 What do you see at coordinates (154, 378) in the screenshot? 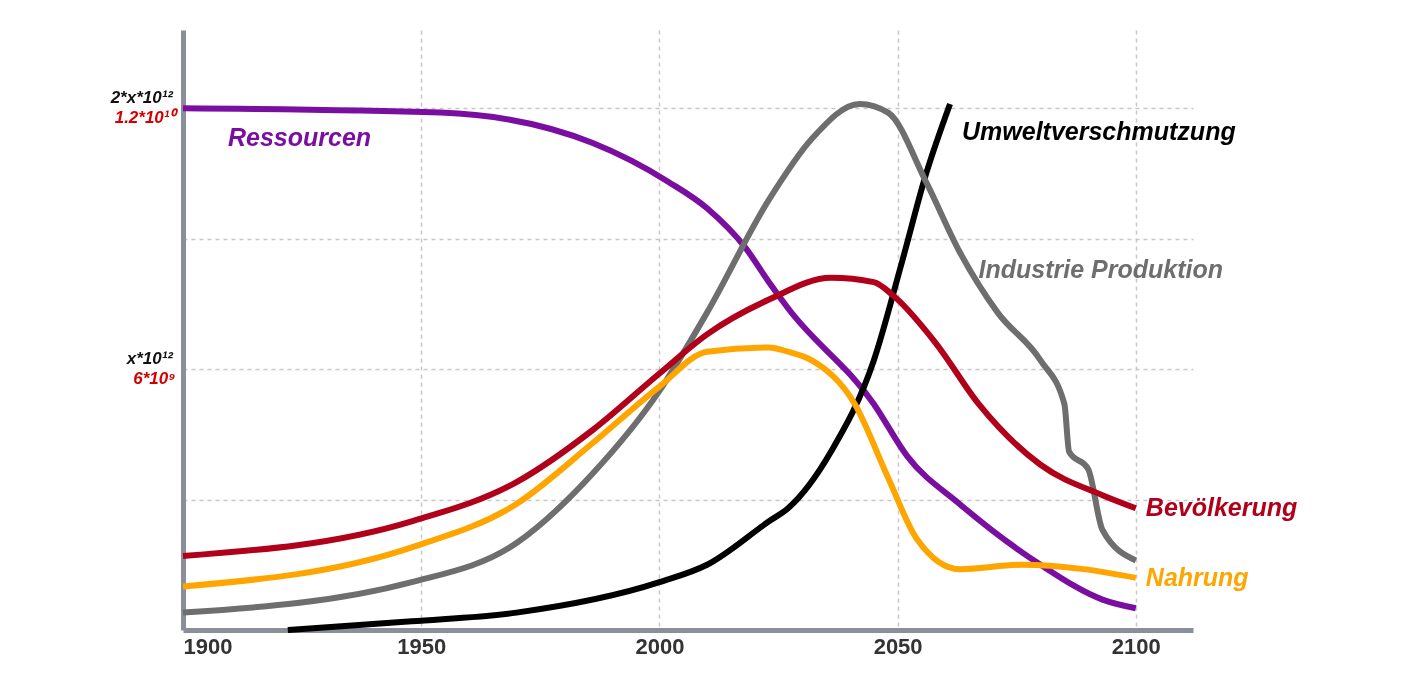
I see `y-tick-label: 6*10⁹` at bounding box center [154, 378].